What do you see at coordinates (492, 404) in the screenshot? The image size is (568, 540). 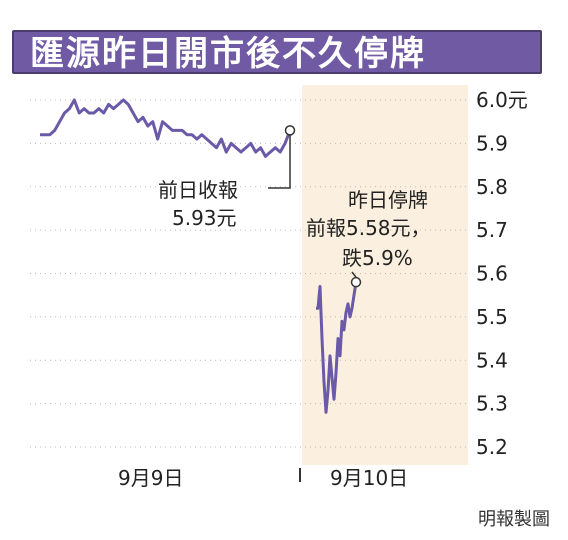 I see `y-tick-label: 5.3` at bounding box center [492, 404].